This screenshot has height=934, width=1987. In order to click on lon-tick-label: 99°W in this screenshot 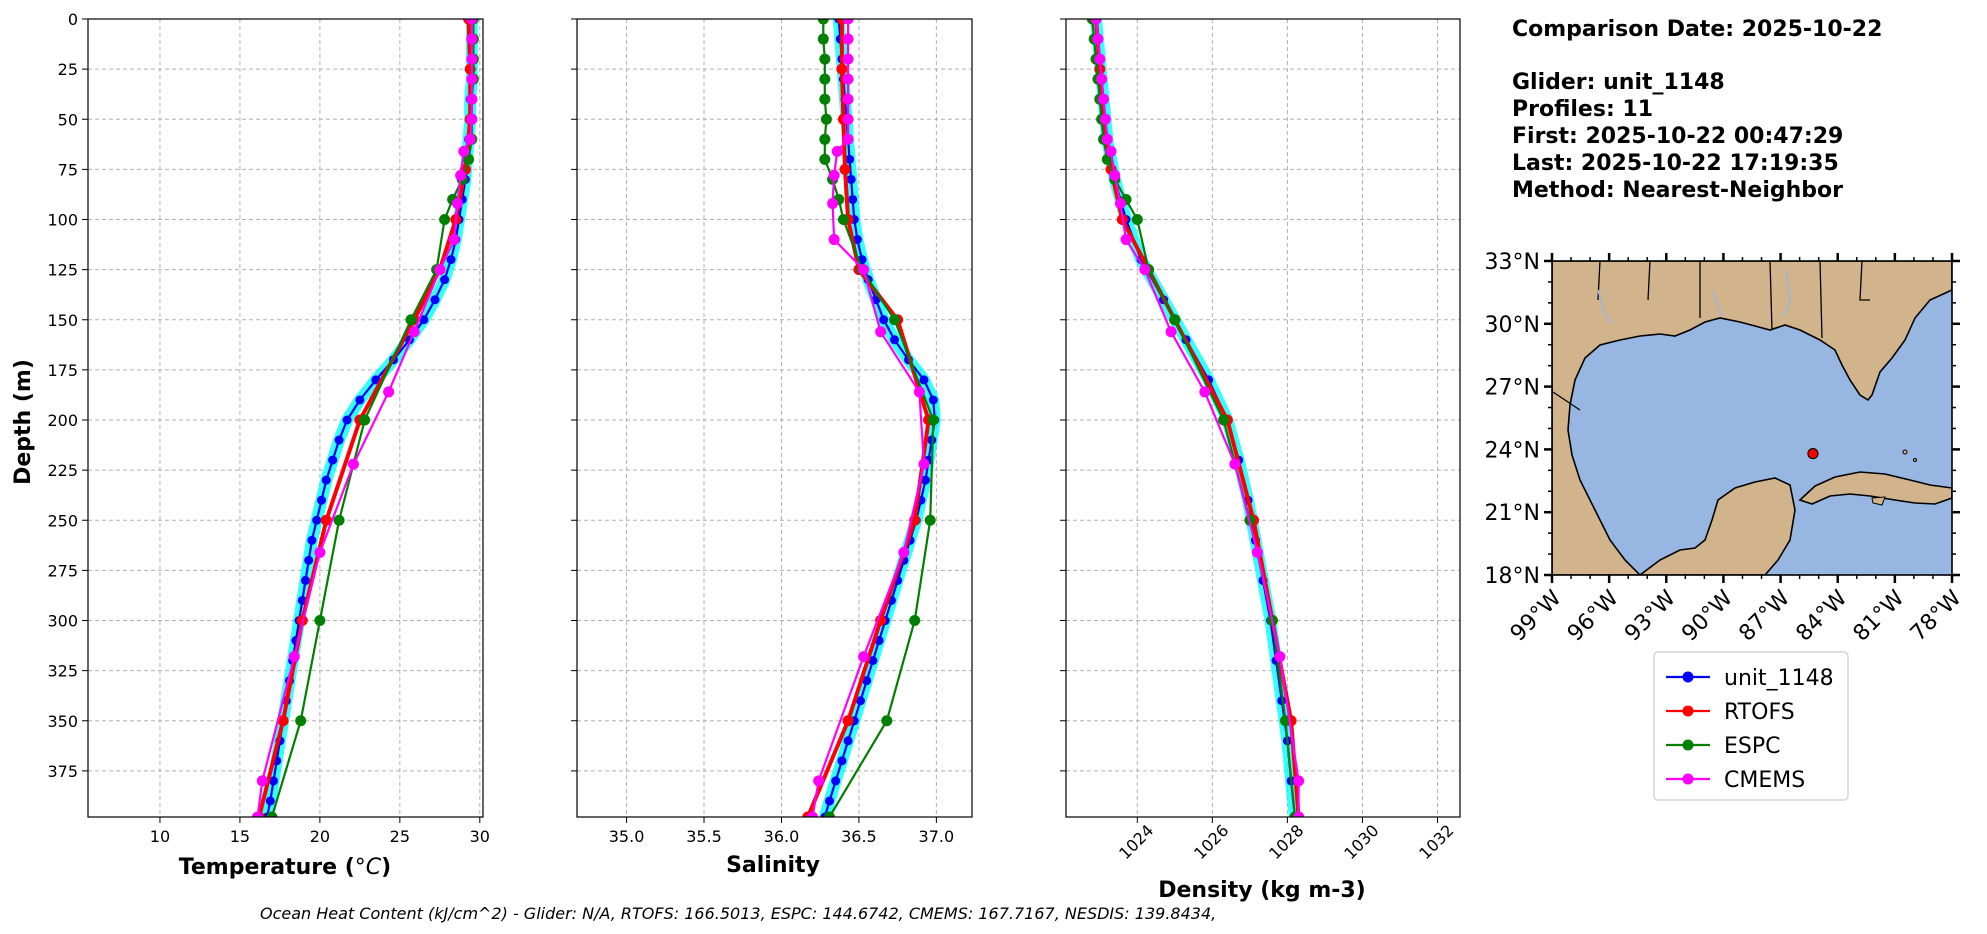, I will do `click(1536, 616)`.